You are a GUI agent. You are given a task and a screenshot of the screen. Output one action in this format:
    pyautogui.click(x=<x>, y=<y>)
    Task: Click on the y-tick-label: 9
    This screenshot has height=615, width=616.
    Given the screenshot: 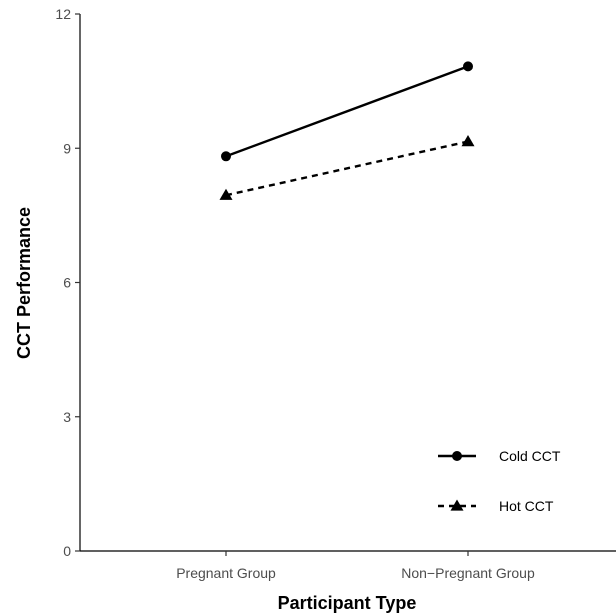 What is the action you would take?
    pyautogui.click(x=67, y=148)
    